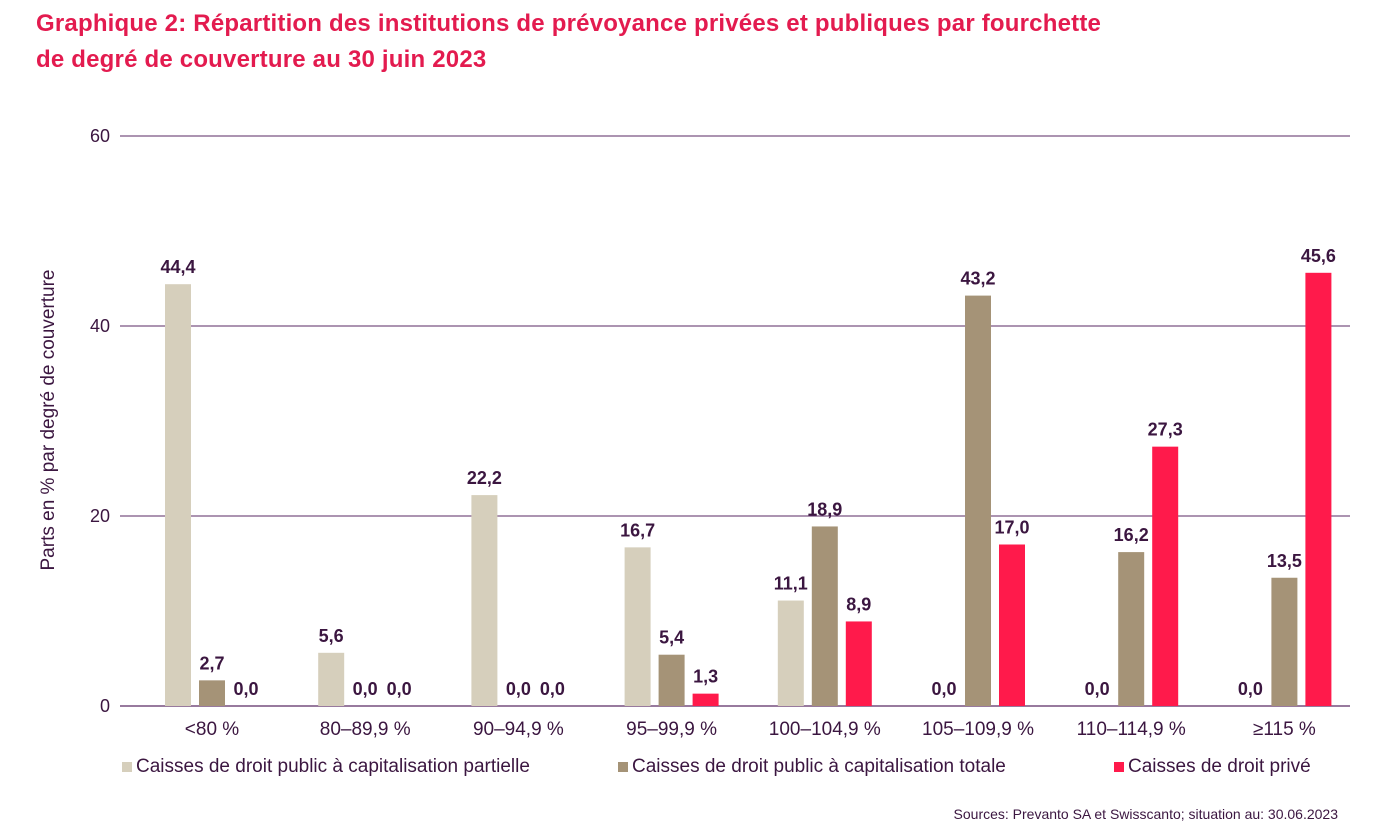 This screenshot has width=1373, height=837. What do you see at coordinates (705, 699) in the screenshot?
I see `bar-s3-c4` at bounding box center [705, 699].